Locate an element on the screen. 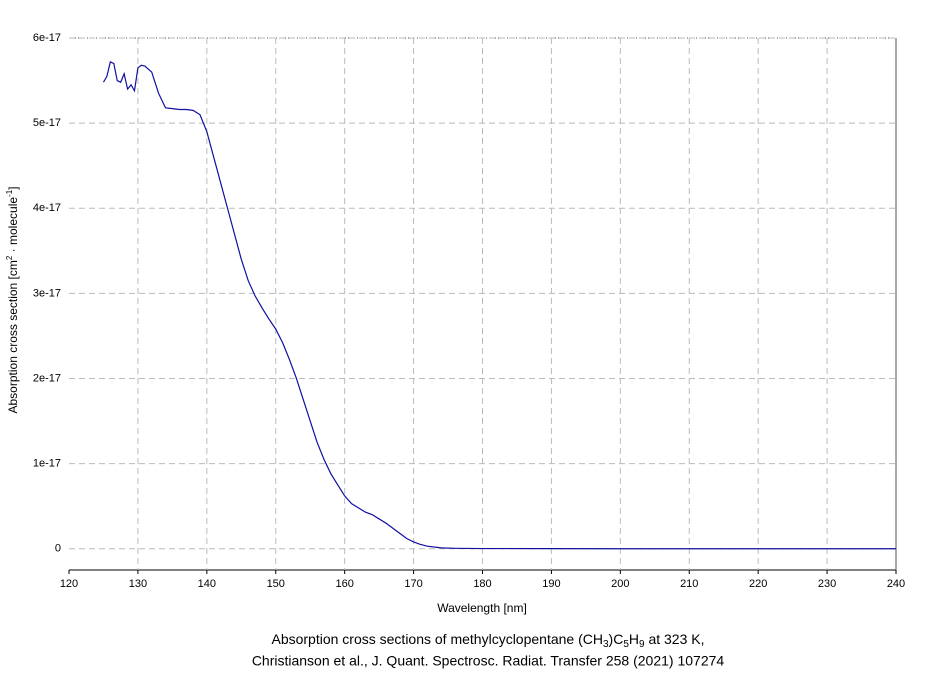  y-tick-label: 2e-17 is located at coordinates (47, 378).